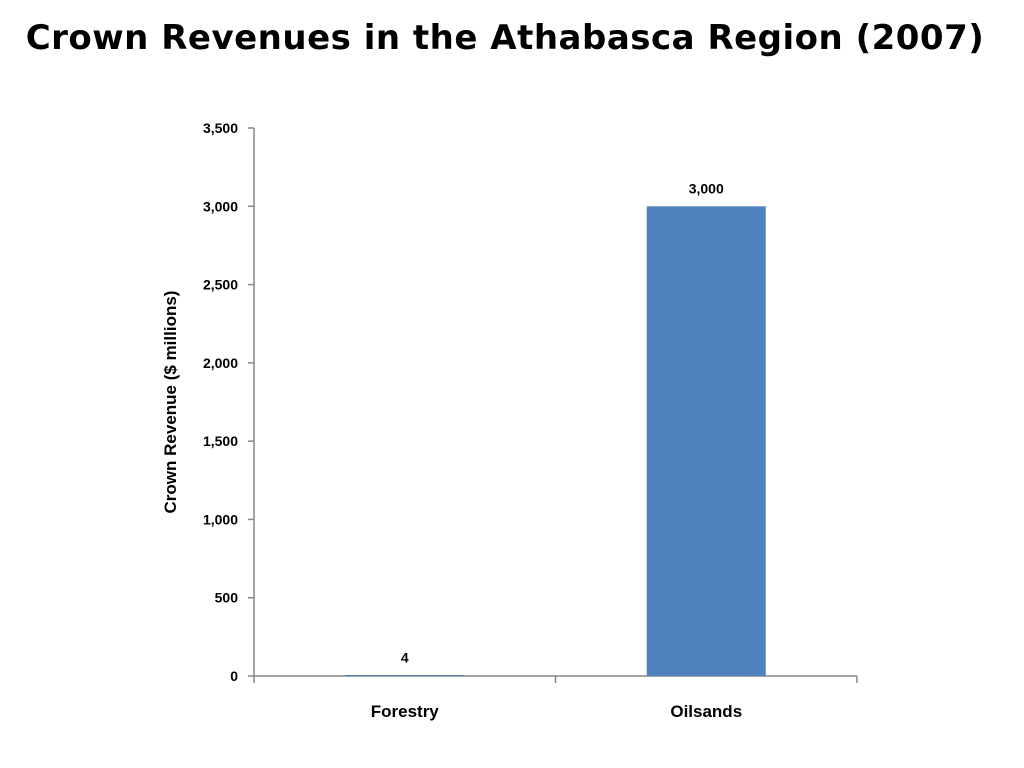 Image resolution: width=1024 pixels, height=768 pixels. I want to click on x-category-label: Oilsands, so click(706, 711).